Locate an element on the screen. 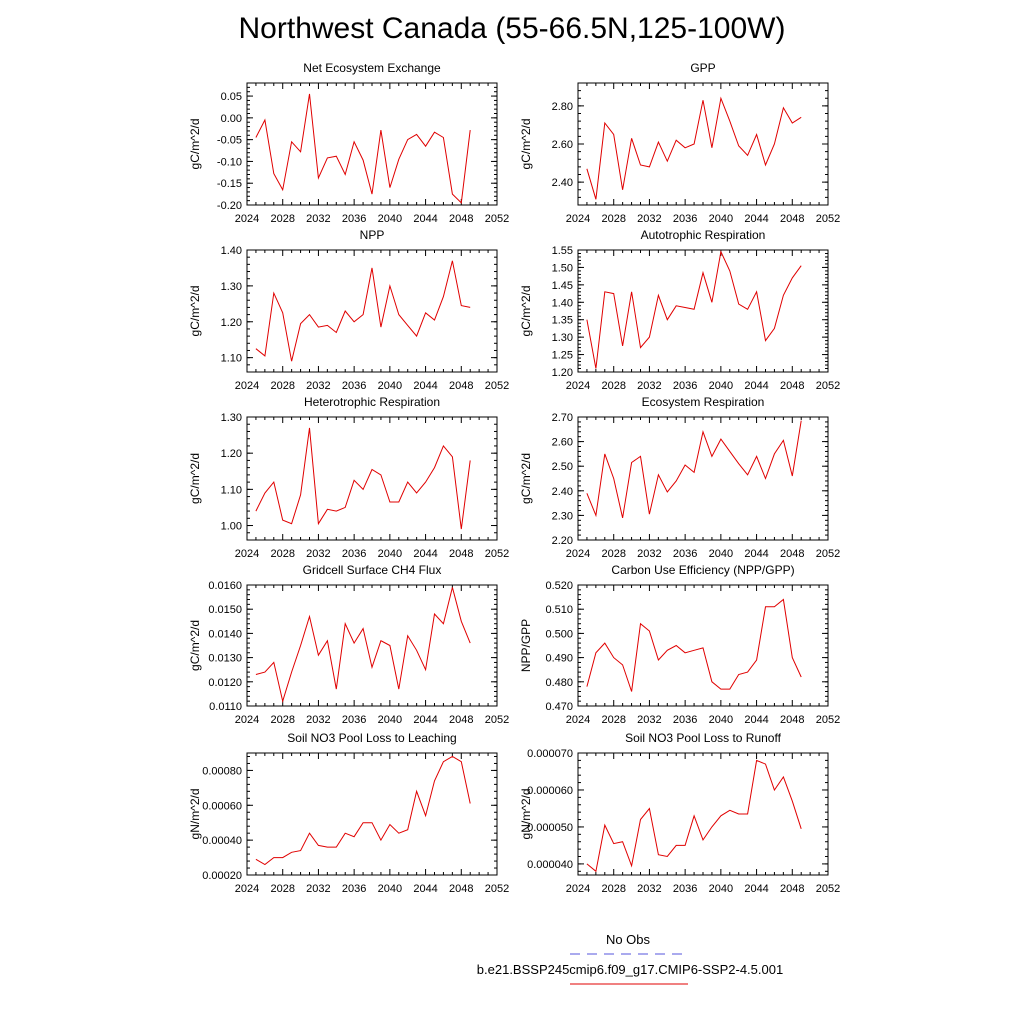  y-tick-label: 0.000040 is located at coordinates (550, 865).